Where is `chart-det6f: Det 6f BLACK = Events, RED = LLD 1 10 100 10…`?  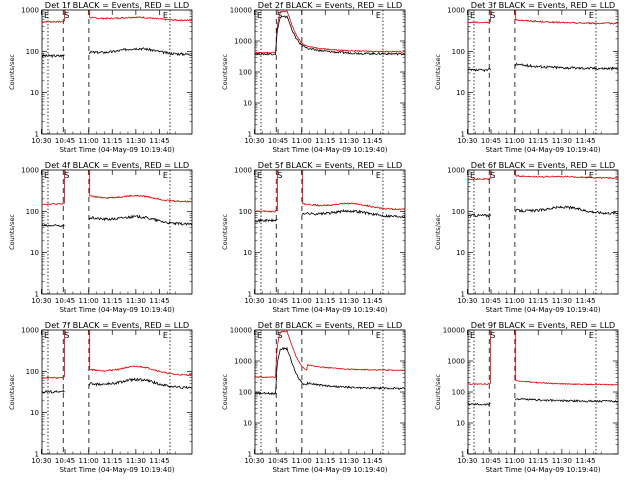 chart-det6f: Det 6f BLACK = Events, RED = LLD 1 10 100 10… is located at coordinates (526, 237).